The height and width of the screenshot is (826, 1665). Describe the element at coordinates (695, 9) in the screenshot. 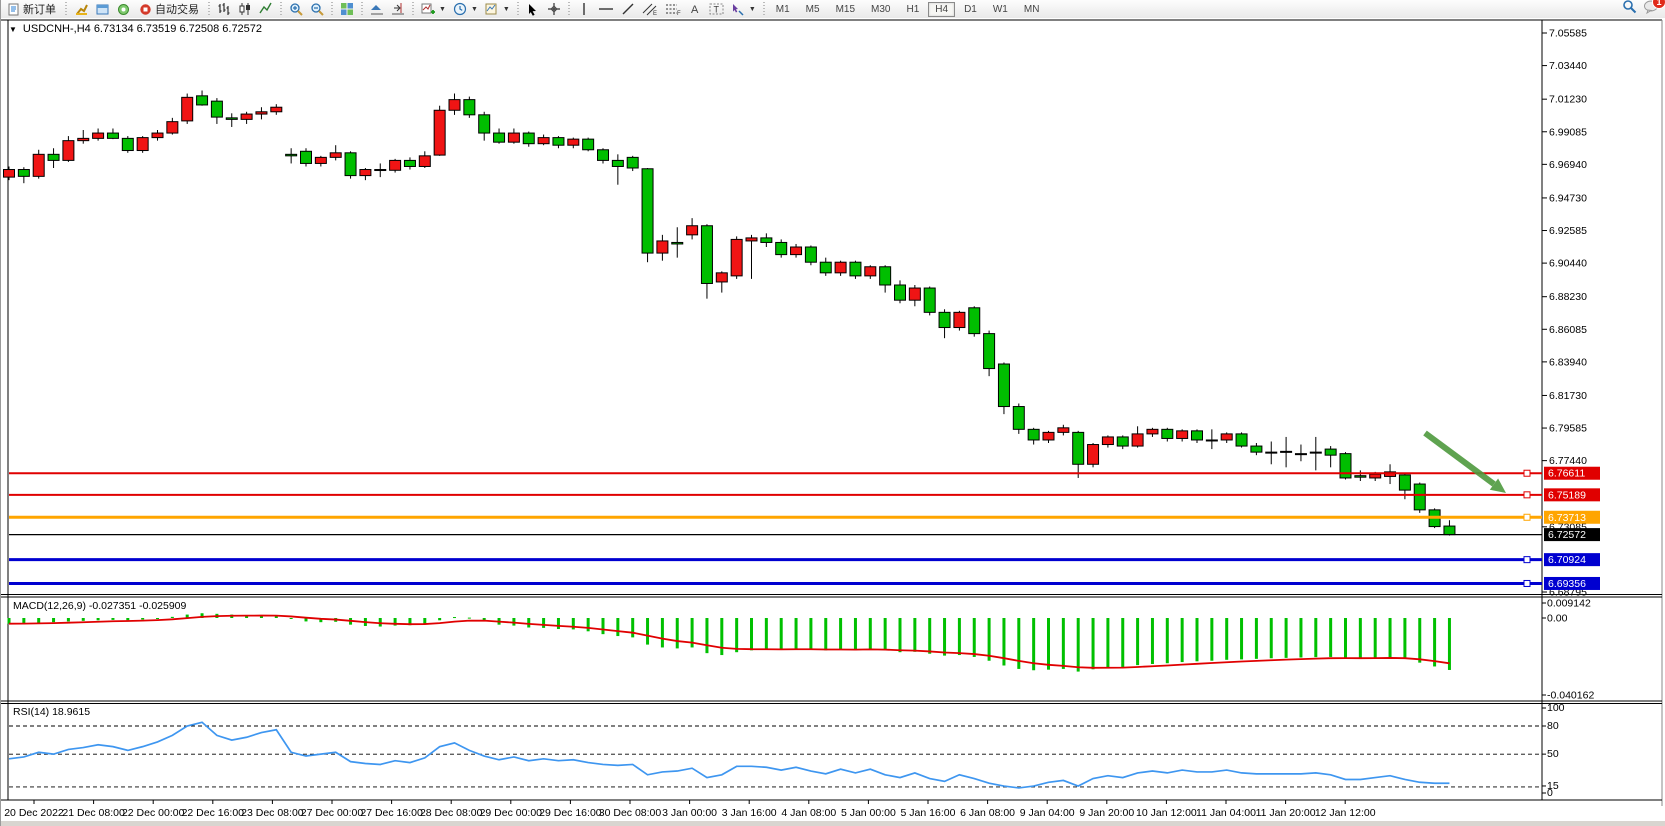

I see `text-button: A` at that location.